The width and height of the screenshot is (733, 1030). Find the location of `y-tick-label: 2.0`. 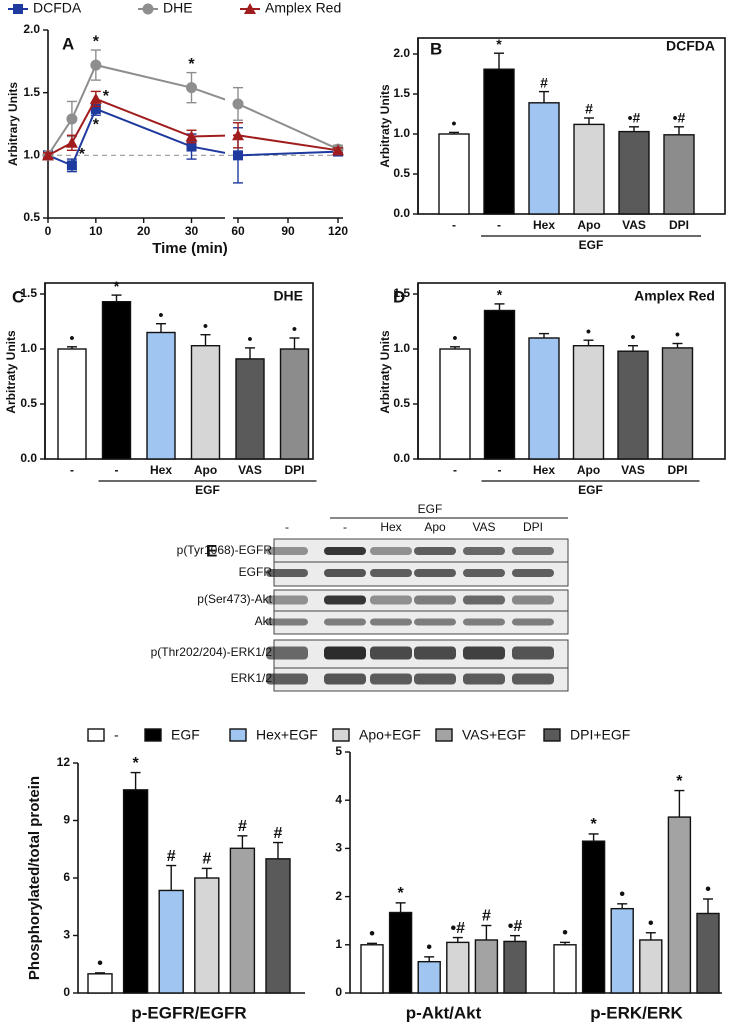

y-tick-label: 2.0 is located at coordinates (31, 29).